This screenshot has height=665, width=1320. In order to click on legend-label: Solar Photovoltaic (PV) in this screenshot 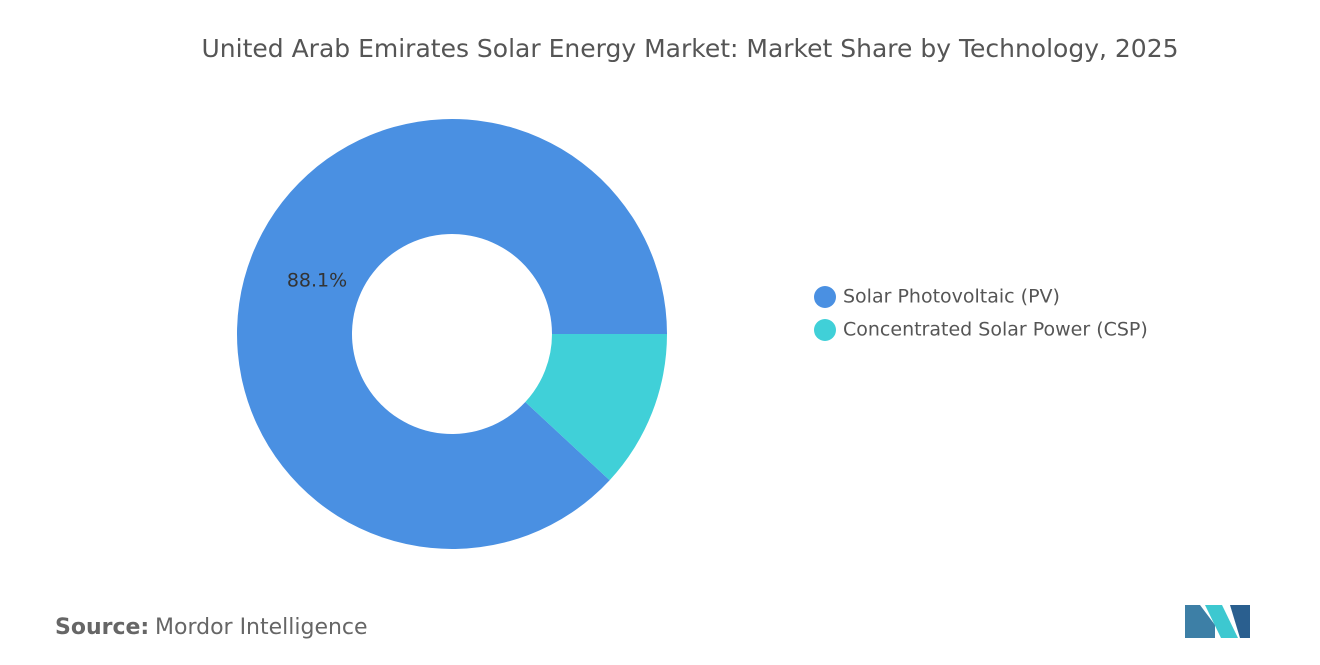, I will do `click(951, 297)`.